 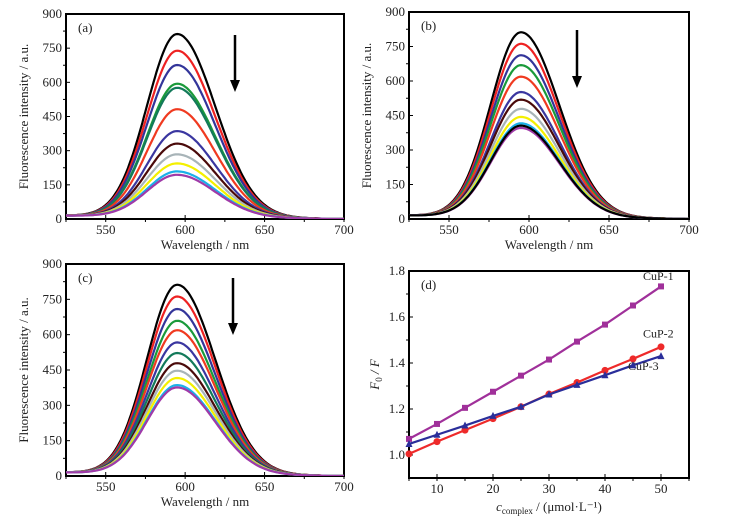 I want to click on y-tick-label: 900, so click(x=53, y=13).